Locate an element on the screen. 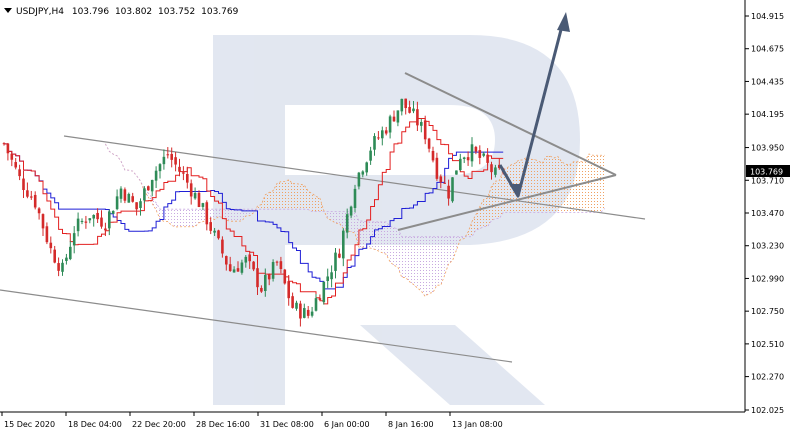 This screenshot has width=790, height=439. arrow-head-up-icon is located at coordinates (563, 22).